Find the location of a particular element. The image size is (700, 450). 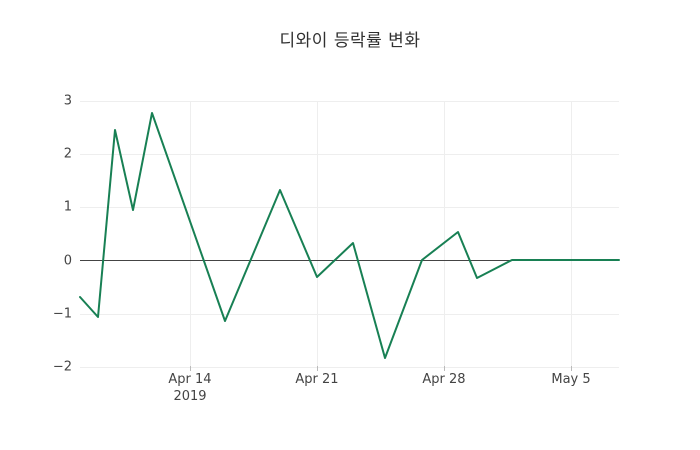

x-tick-sub: 2019 is located at coordinates (190, 396).